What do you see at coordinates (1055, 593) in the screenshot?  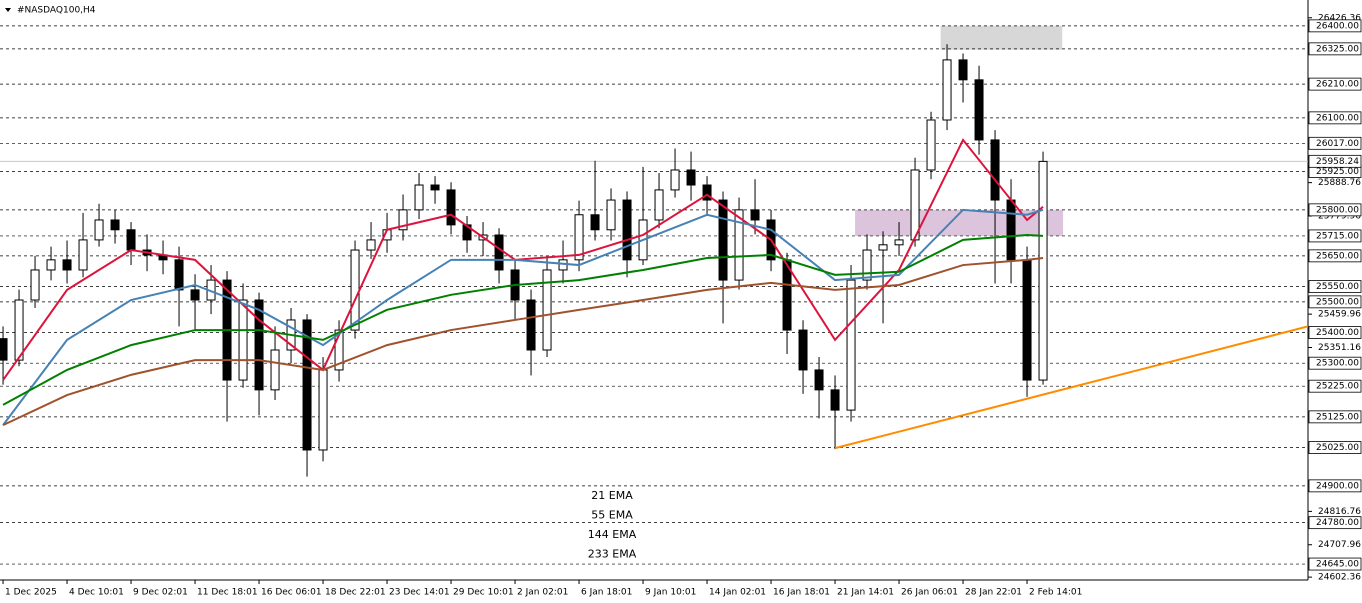 I see `x-tick-label: 2 Feb 14:01` at bounding box center [1055, 593].